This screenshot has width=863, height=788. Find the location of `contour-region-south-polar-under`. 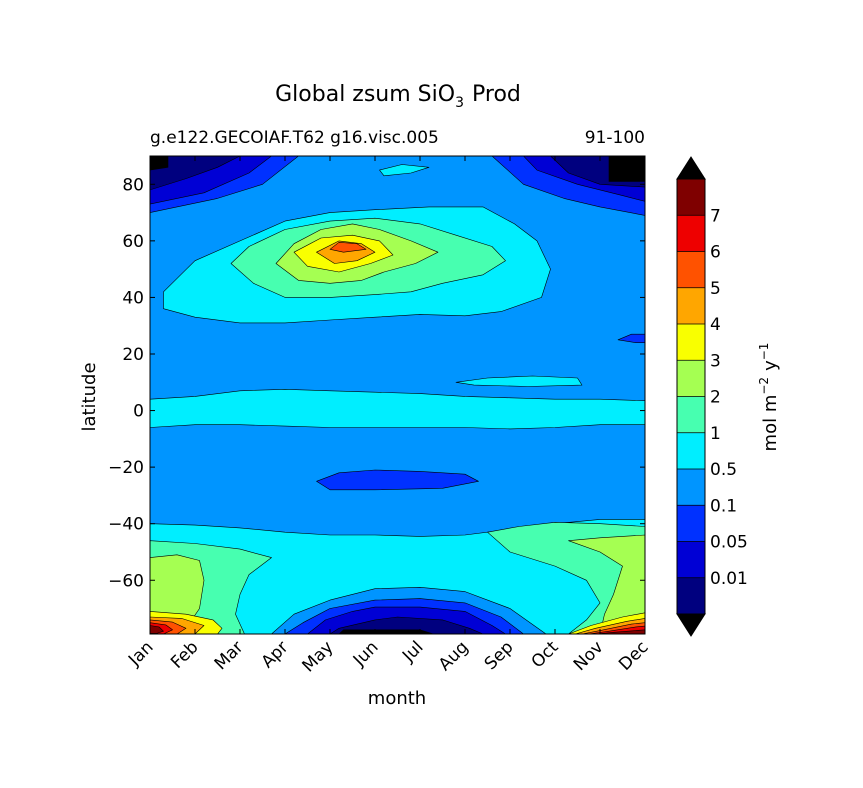

contour-region-south-polar-under is located at coordinates (386, 631).